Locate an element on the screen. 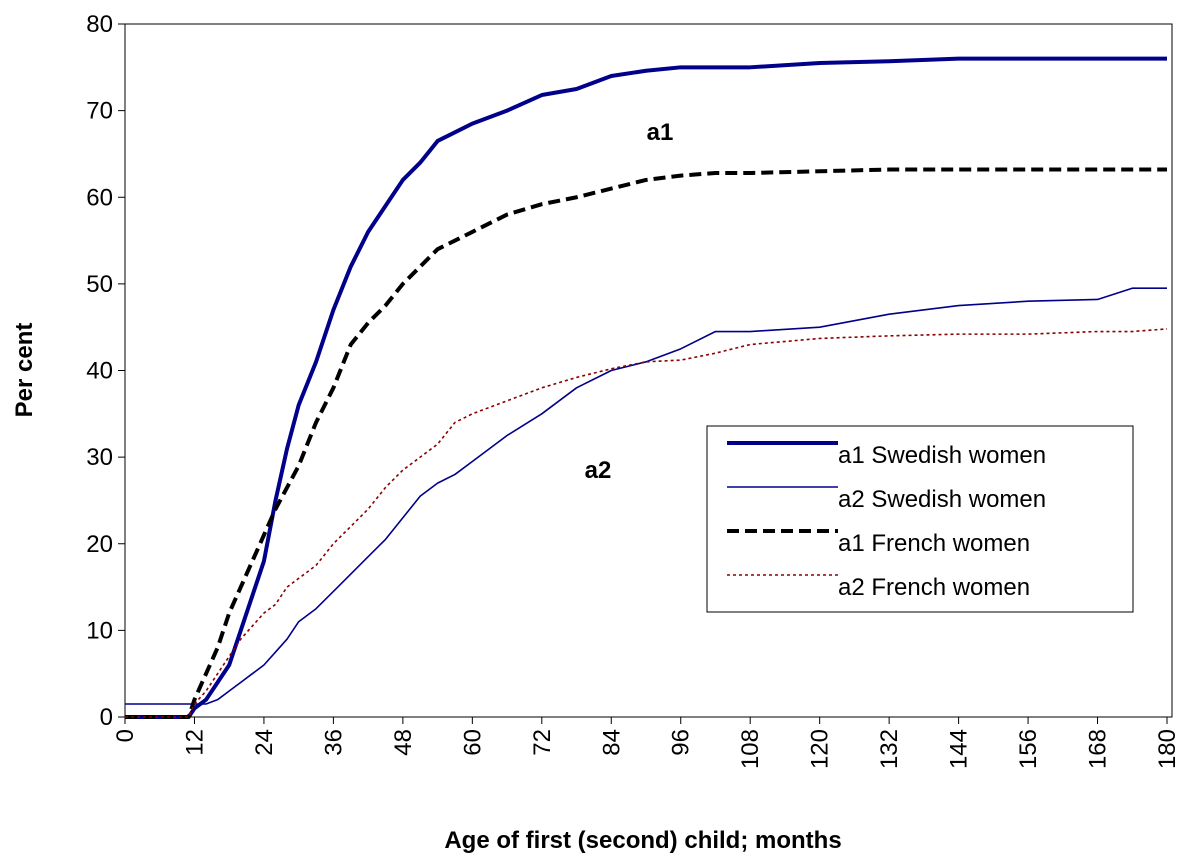  y-axis-label: Per cent is located at coordinates (24, 370).